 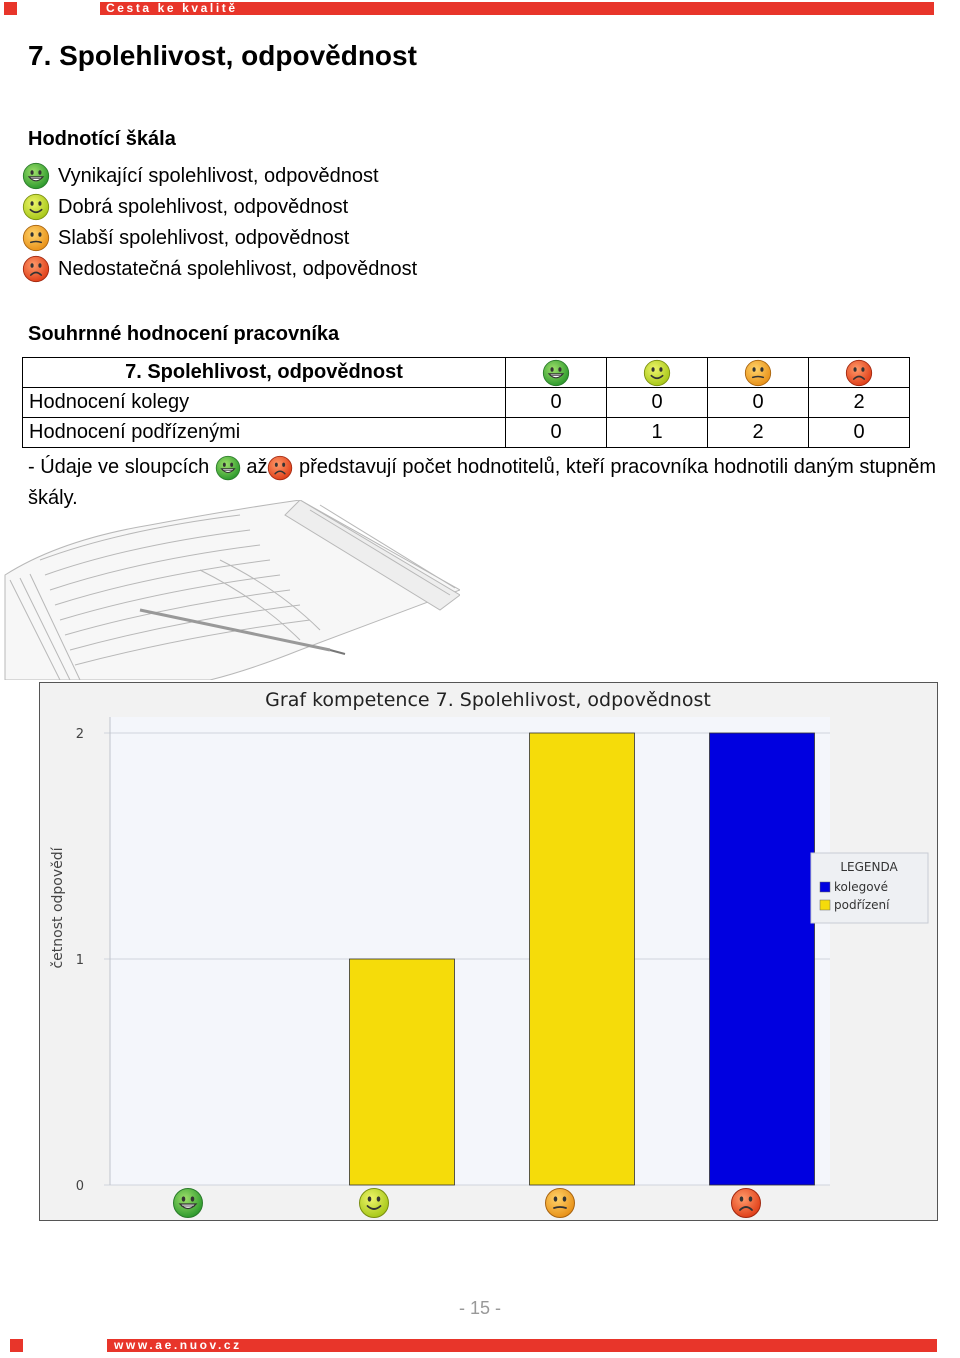 What do you see at coordinates (204, 237) in the screenshot?
I see `scale-item-label: Slabší spolehlivost, odpovědnost` at bounding box center [204, 237].